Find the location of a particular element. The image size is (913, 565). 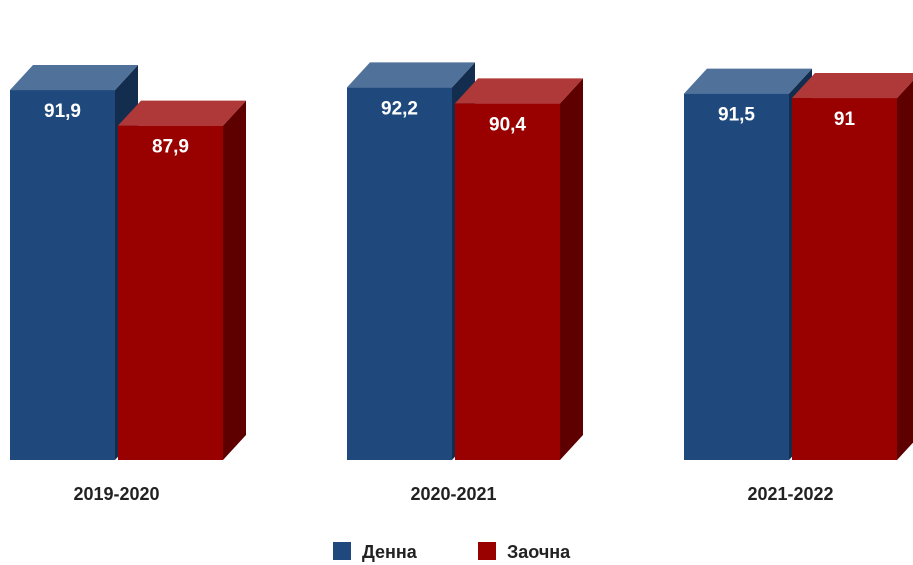

legend-item: Денна is located at coordinates (375, 552).